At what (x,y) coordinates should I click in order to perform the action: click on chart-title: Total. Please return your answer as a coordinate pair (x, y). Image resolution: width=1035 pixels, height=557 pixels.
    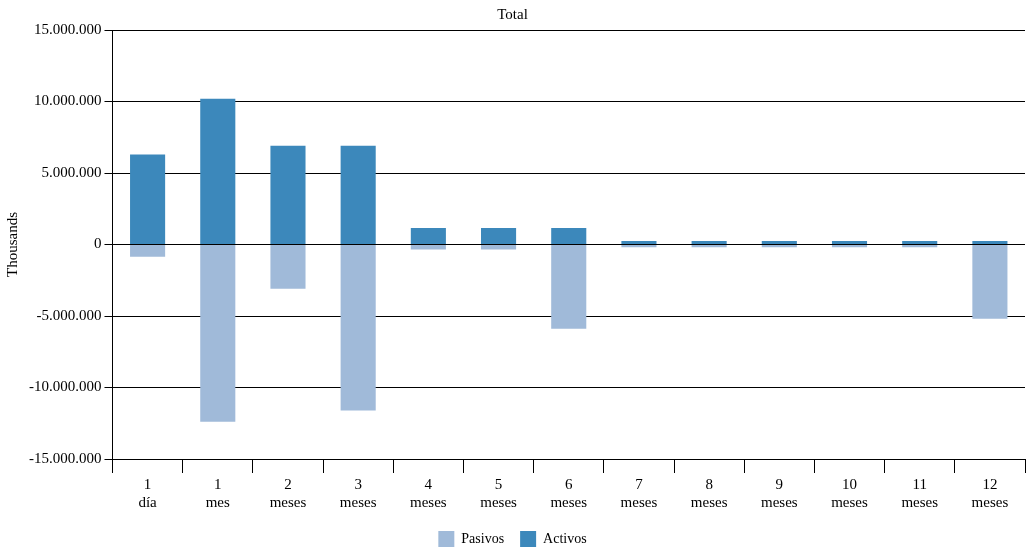
    Looking at the image, I should click on (512, 13).